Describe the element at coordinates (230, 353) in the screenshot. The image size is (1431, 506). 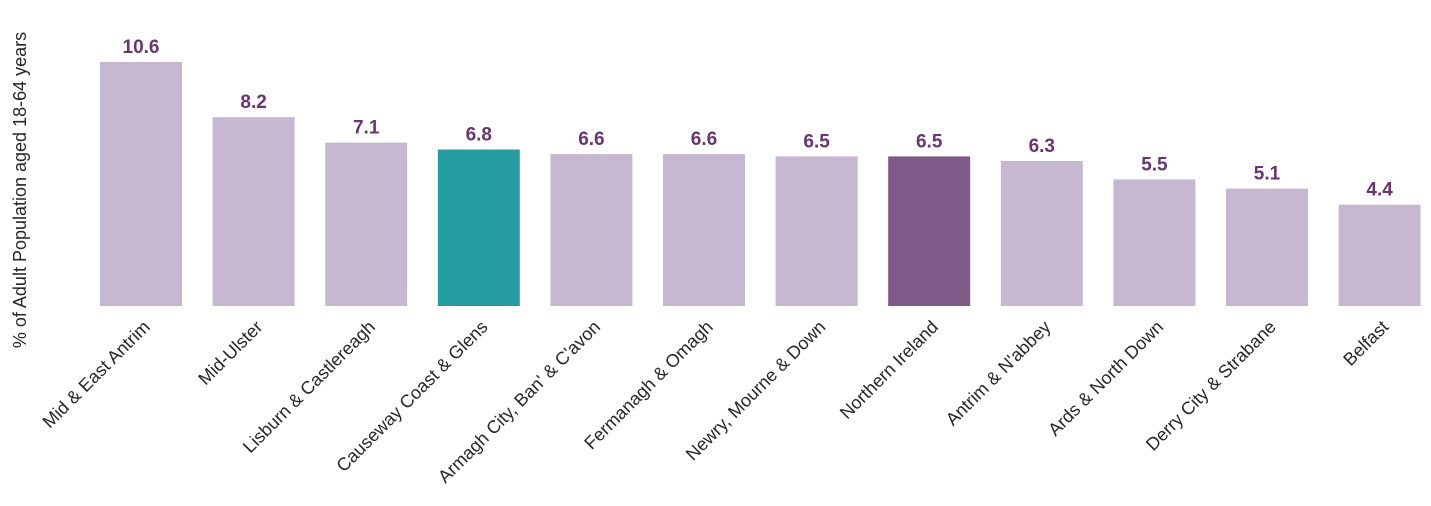
I see `x-tick-label: Mid-Ulster` at that location.